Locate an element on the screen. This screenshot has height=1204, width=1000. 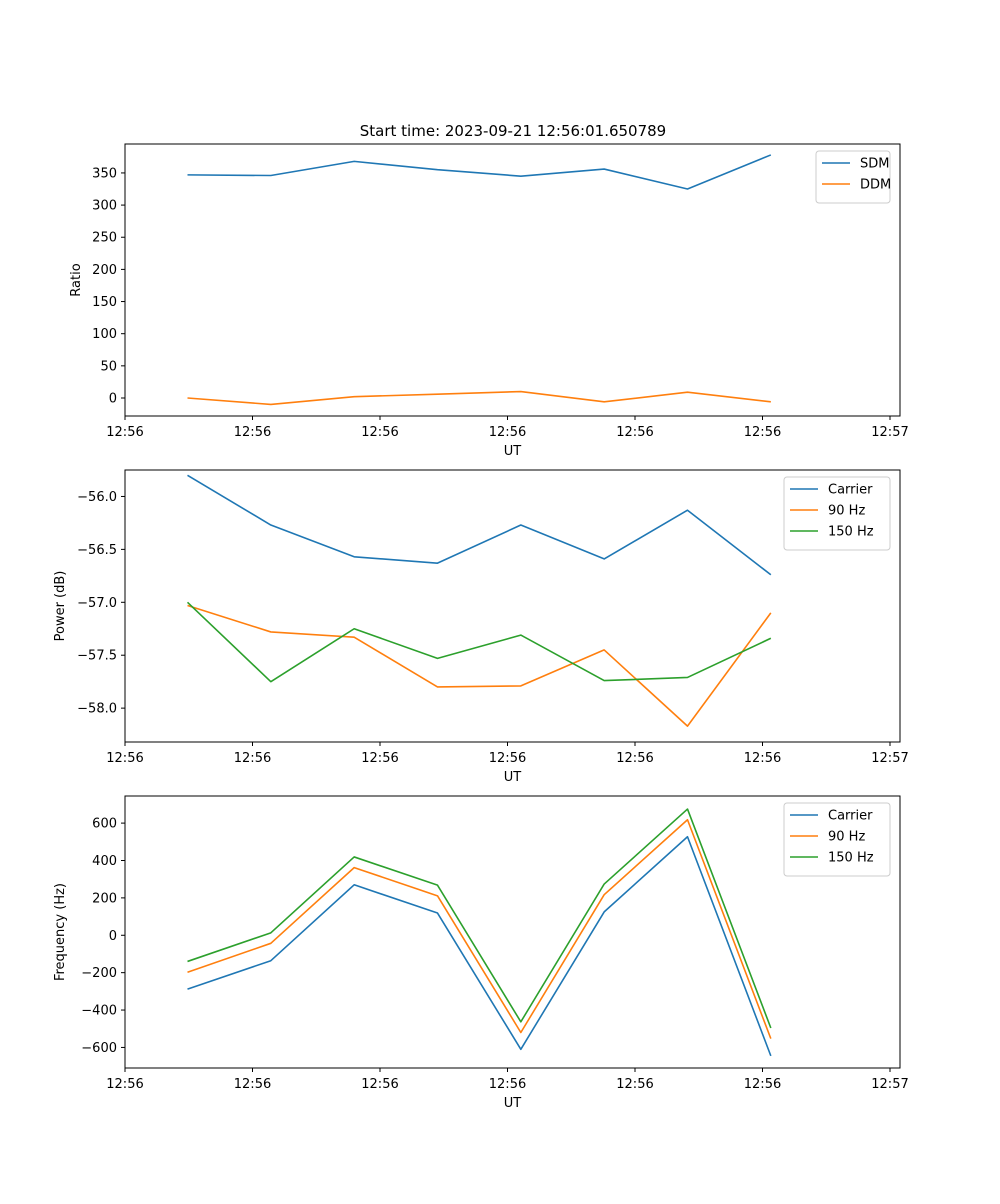
y-tick-label: −56.5 is located at coordinates (97, 550).